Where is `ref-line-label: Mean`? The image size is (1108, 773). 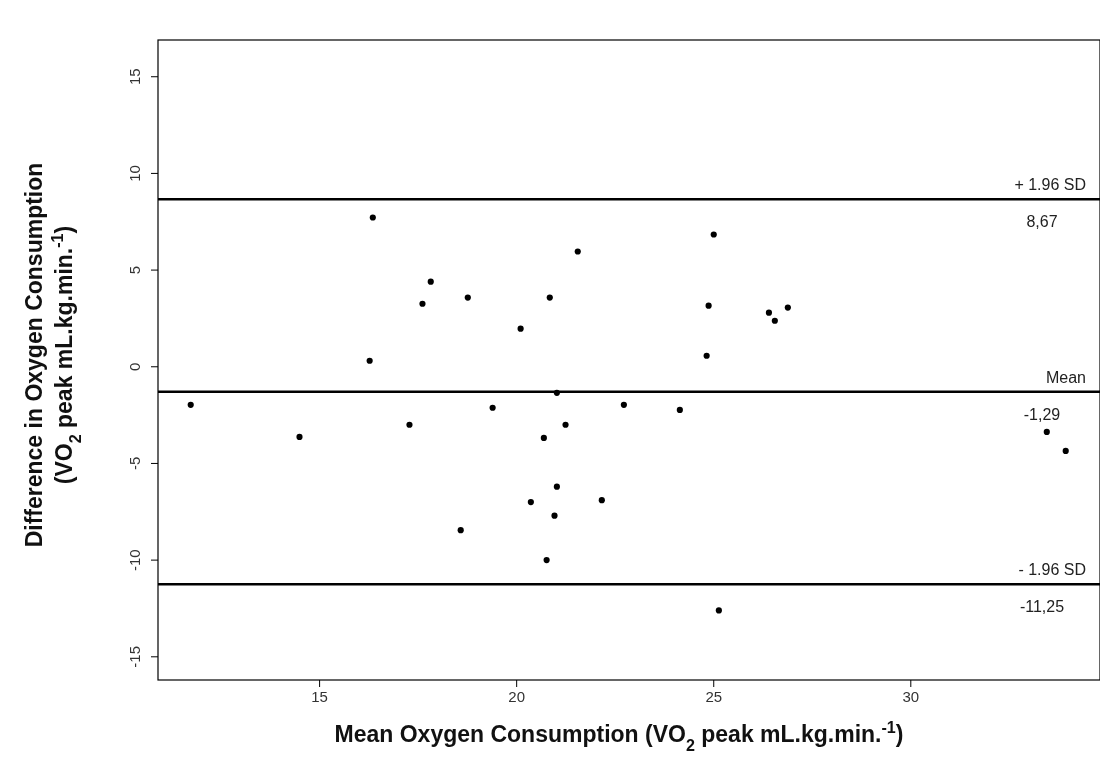
ref-line-label: Mean is located at coordinates (1065, 377).